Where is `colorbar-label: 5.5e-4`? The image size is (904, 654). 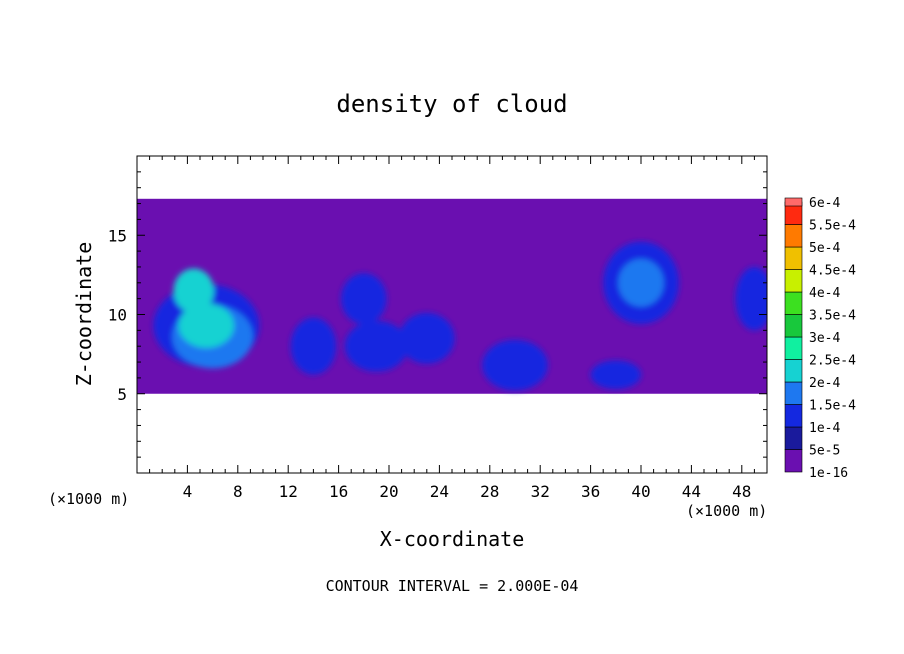 colorbar-label: 5.5e-4 is located at coordinates (832, 226).